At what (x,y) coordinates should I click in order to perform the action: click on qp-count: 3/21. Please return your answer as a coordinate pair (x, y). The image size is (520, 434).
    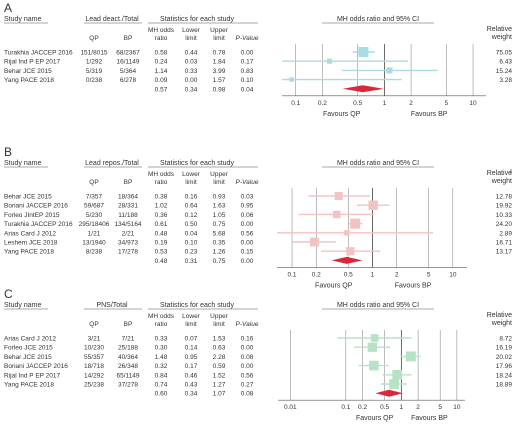
    Looking at the image, I should click on (94, 339).